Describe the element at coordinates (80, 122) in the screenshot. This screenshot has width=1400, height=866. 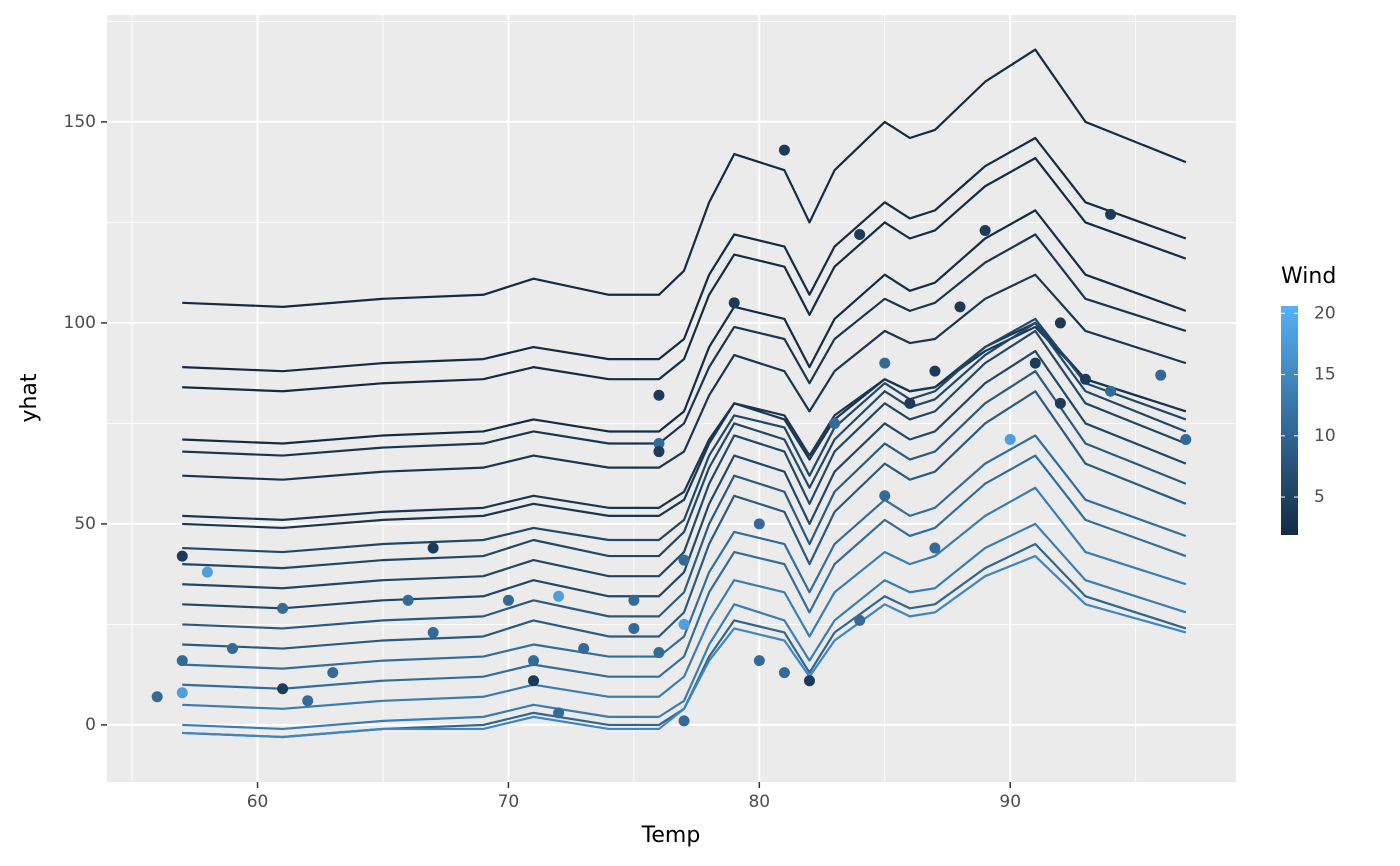
I see `y-tick-label: 150` at that location.